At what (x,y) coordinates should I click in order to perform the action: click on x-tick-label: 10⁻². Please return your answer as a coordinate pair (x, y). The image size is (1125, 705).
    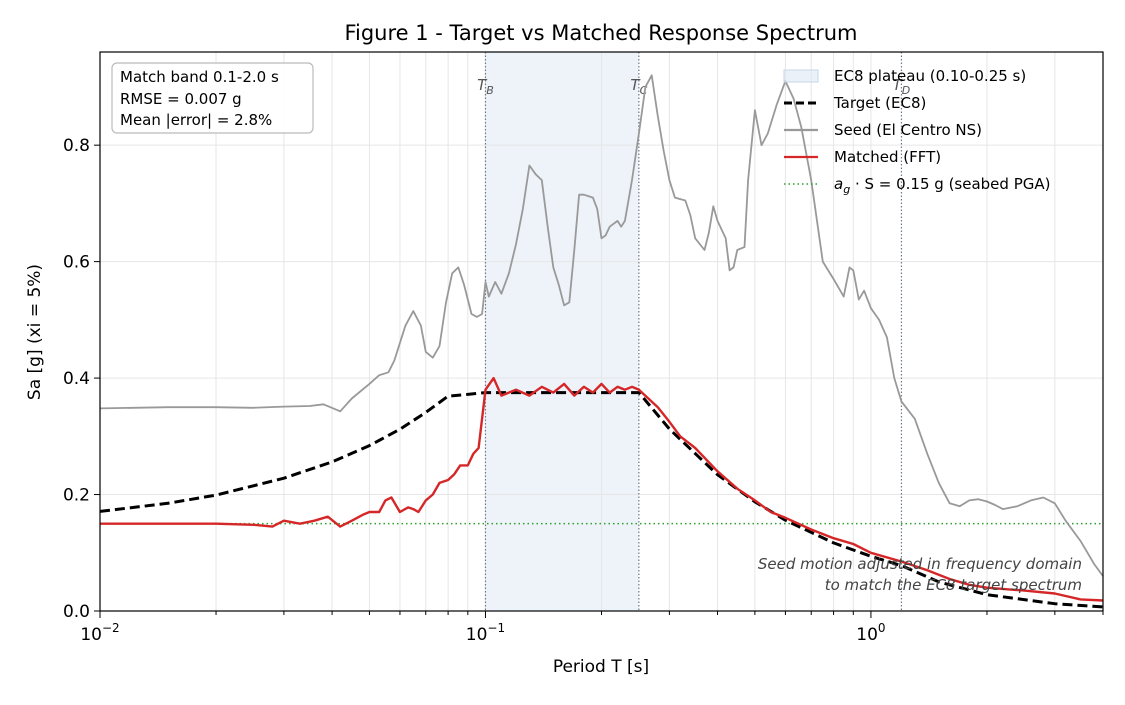
    Looking at the image, I should click on (99, 633).